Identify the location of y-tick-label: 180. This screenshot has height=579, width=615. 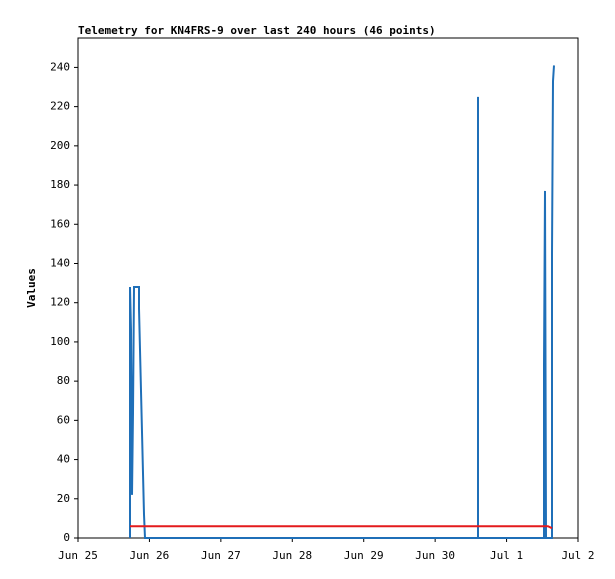
(60, 184).